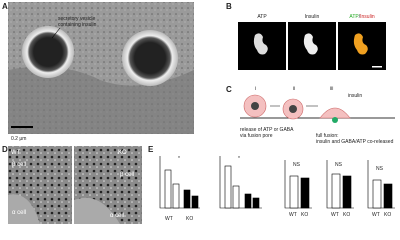 This screenshot has height=240, width=400. Describe the element at coordinates (76, 19) in the screenshot. I see `annotation: secretory vesicle` at that location.